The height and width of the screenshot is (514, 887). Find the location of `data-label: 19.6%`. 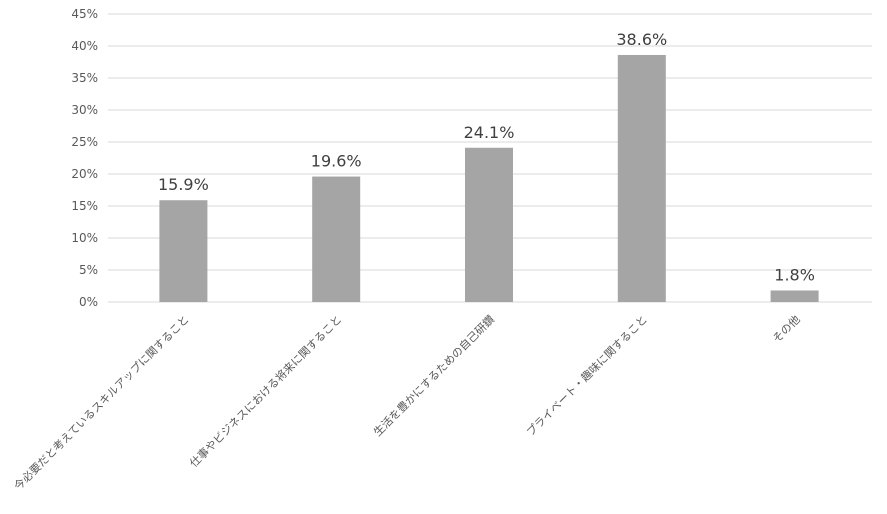

data-label: 19.6% is located at coordinates (336, 161).